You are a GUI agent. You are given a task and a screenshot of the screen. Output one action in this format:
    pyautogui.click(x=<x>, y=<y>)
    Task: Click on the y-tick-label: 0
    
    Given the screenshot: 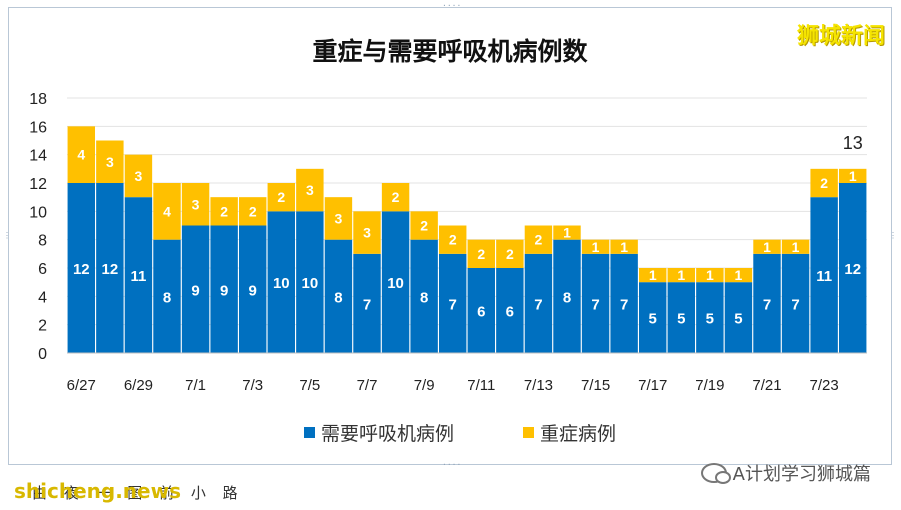 What is the action you would take?
    pyautogui.click(x=42, y=354)
    